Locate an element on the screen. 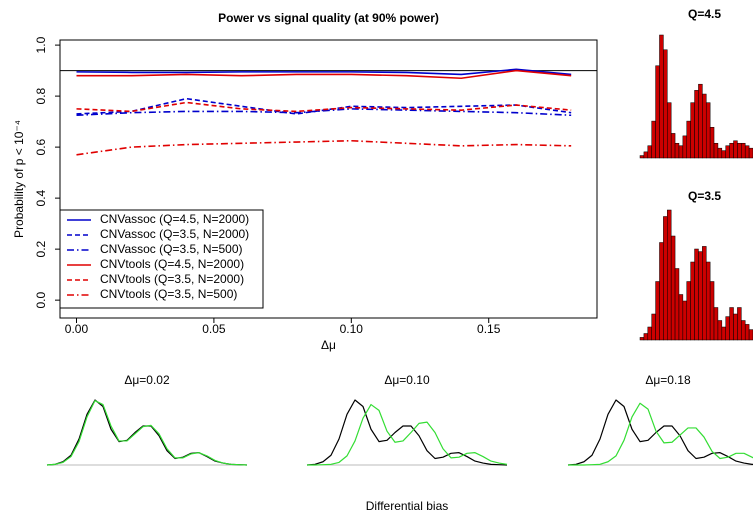 Image resolution: width=753 pixels, height=527 pixels. x-tick-label: 0.05 is located at coordinates (214, 329).